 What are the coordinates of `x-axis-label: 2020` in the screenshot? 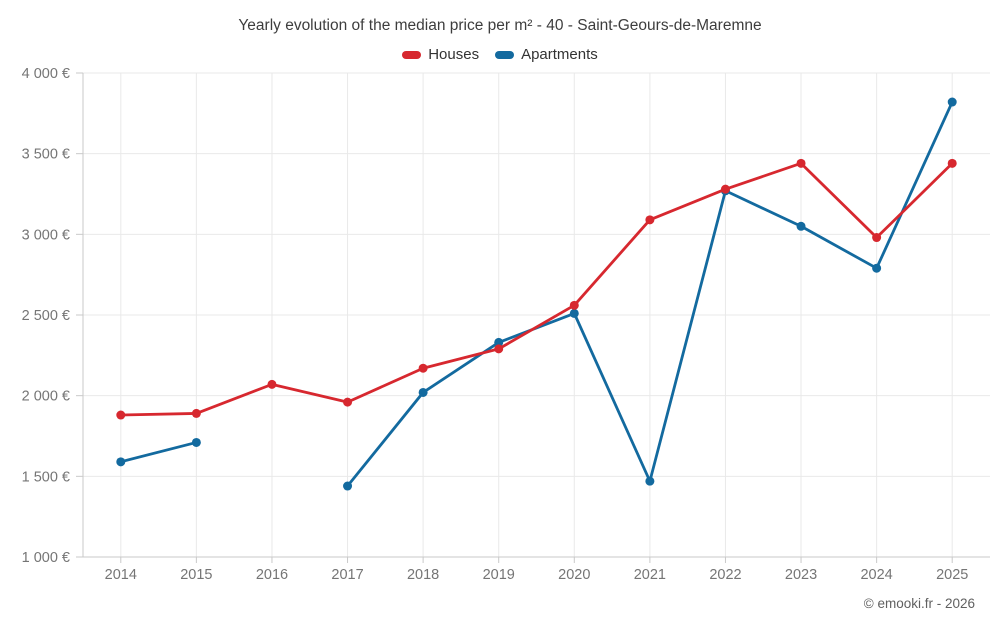 It's located at (574, 575).